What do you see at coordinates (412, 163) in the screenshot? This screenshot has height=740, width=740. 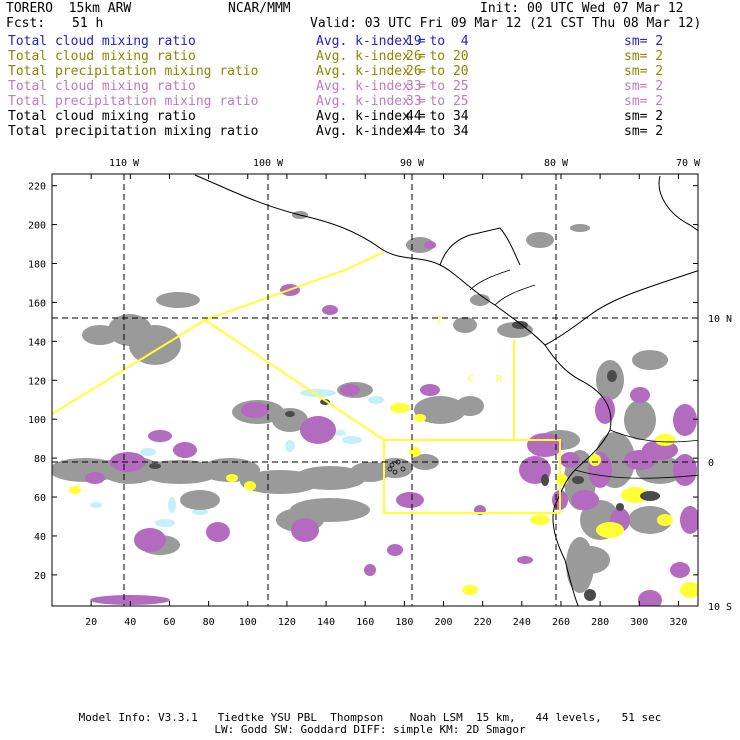 I see `longitude-label: 90 W` at bounding box center [412, 163].